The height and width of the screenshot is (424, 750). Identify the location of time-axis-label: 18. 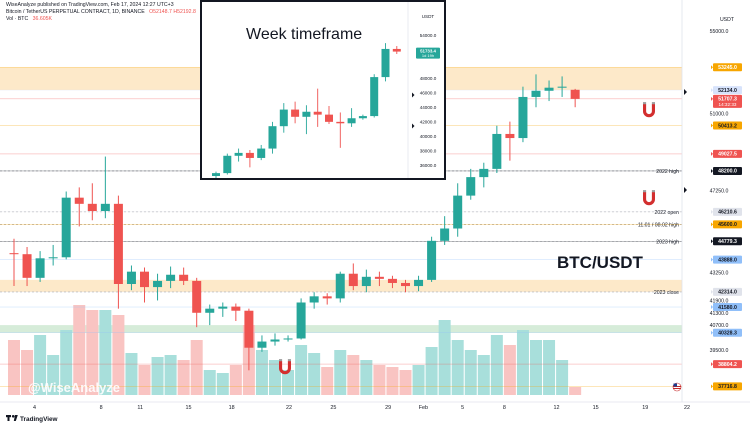
(232, 408).